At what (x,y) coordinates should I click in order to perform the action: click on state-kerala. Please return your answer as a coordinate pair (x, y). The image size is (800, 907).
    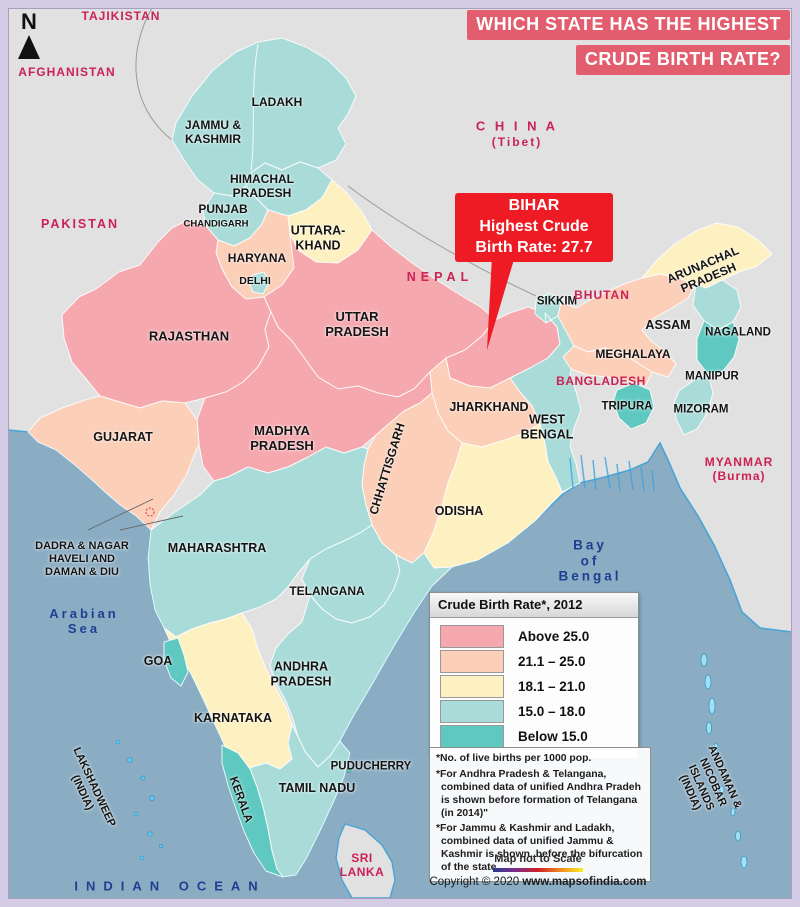
    Looking at the image, I should click on (252, 811).